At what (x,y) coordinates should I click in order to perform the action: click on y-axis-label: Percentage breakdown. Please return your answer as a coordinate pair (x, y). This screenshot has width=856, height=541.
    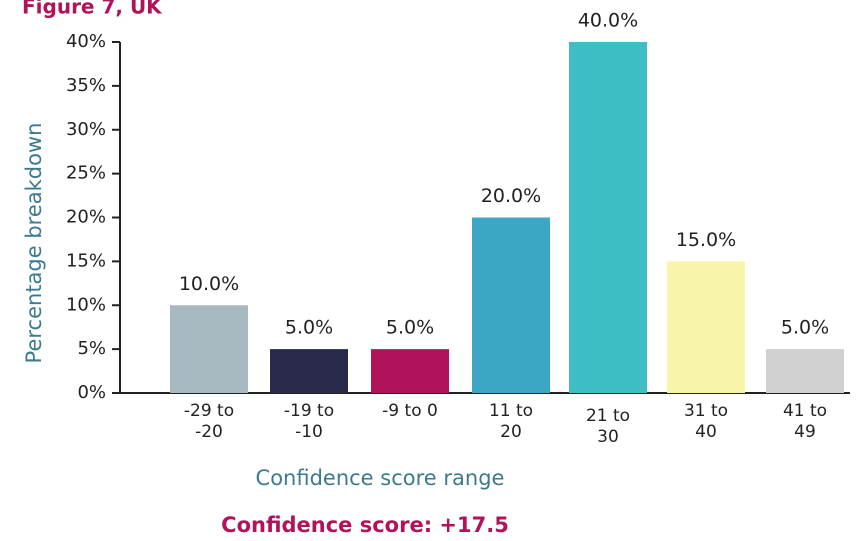
    Looking at the image, I should click on (34, 243).